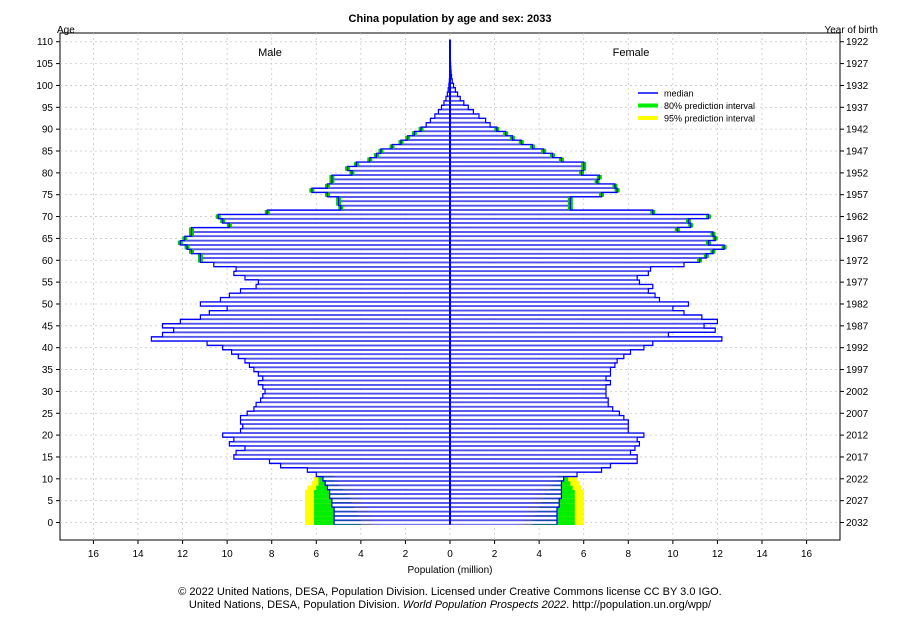  What do you see at coordinates (857, 239) in the screenshot?
I see `birth-year-label: 1967` at bounding box center [857, 239].